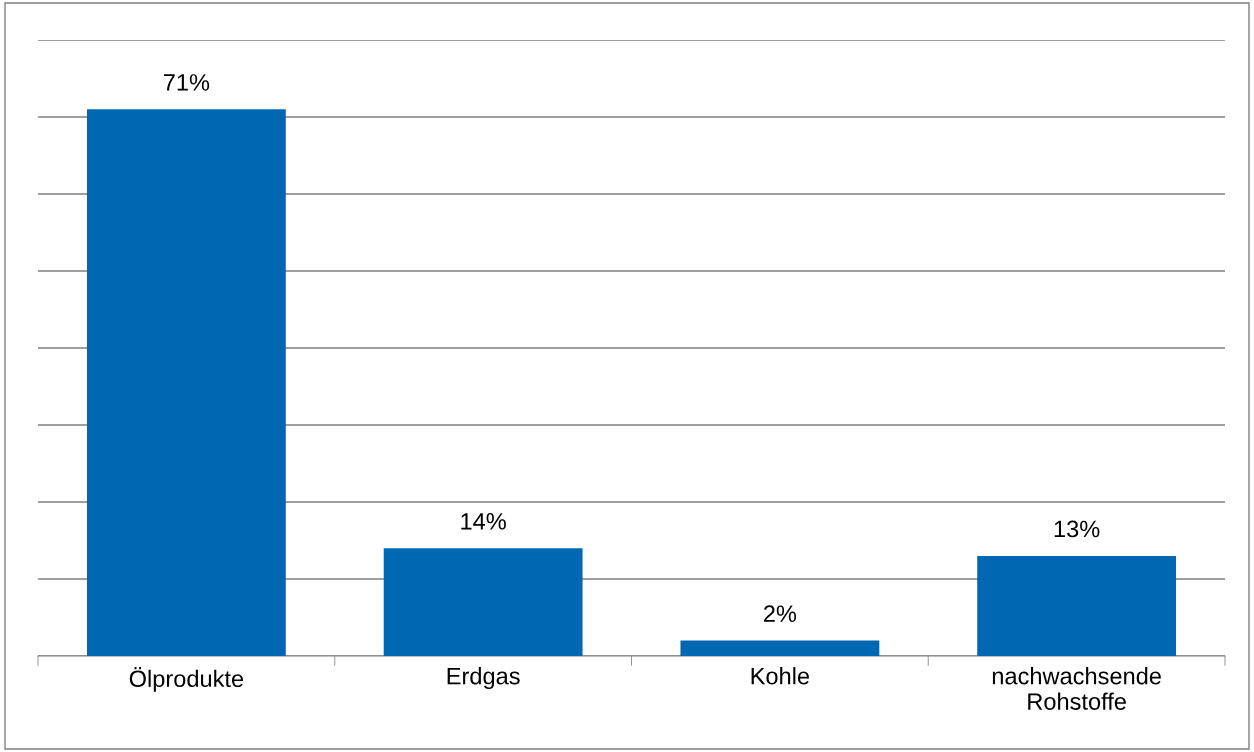  What do you see at coordinates (1077, 529) in the screenshot?
I see `data-label: 13%` at bounding box center [1077, 529].